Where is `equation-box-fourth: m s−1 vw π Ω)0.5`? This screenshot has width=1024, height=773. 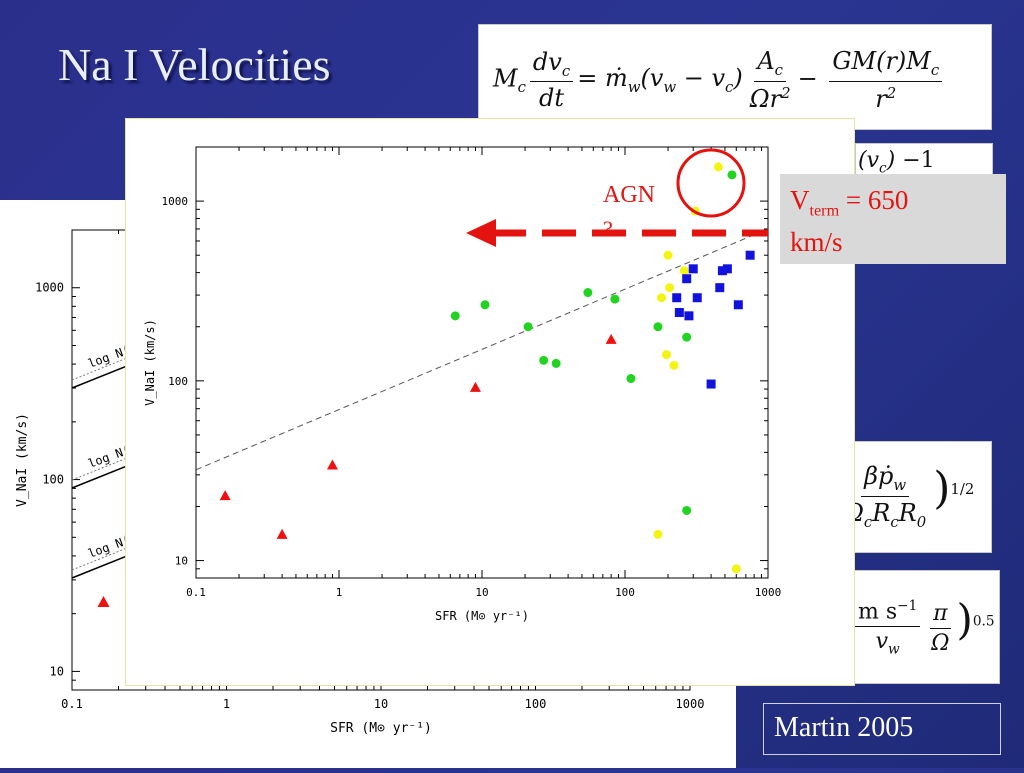
equation-box-fourth: m s−1 vw π Ω)0.5 is located at coordinates (924, 627).